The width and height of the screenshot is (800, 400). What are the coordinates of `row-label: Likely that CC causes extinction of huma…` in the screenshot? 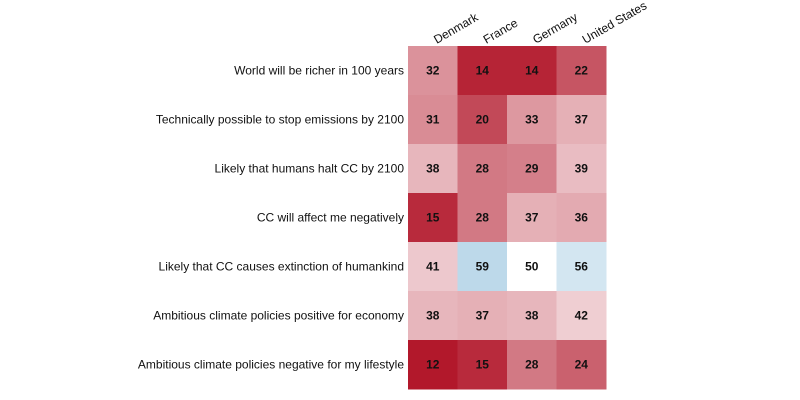 It's located at (281, 267).